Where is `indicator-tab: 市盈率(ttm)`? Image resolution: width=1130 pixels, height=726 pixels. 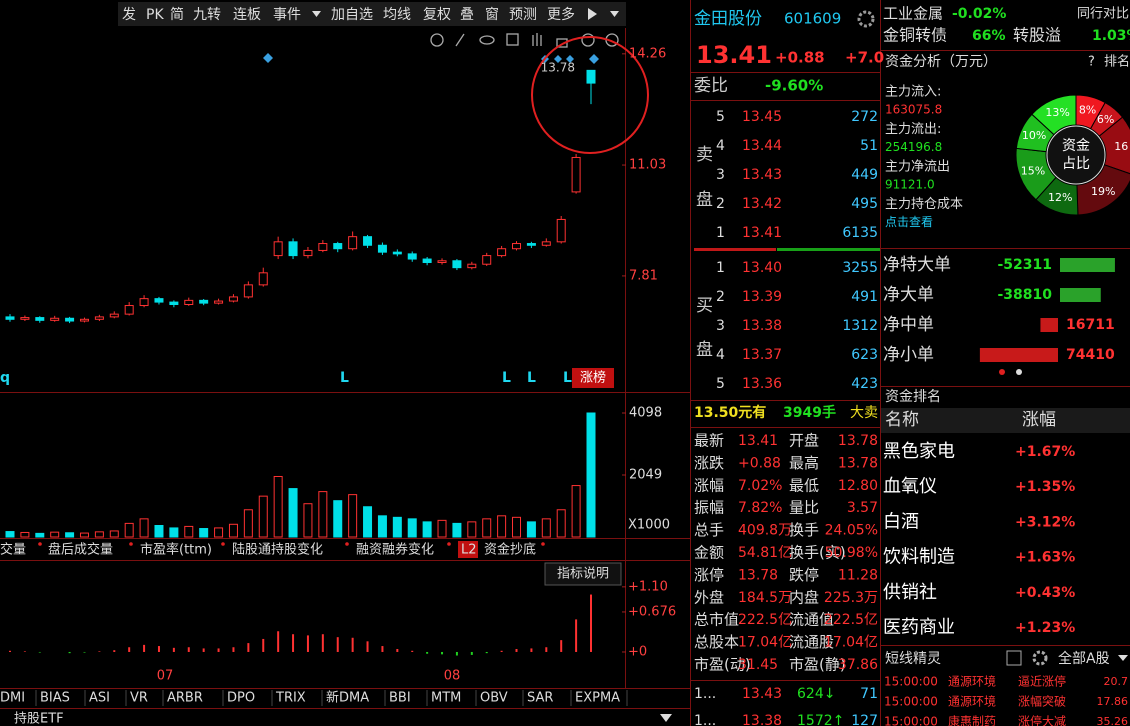 indicator-tab: 市盈率(ttm) is located at coordinates (176, 550).